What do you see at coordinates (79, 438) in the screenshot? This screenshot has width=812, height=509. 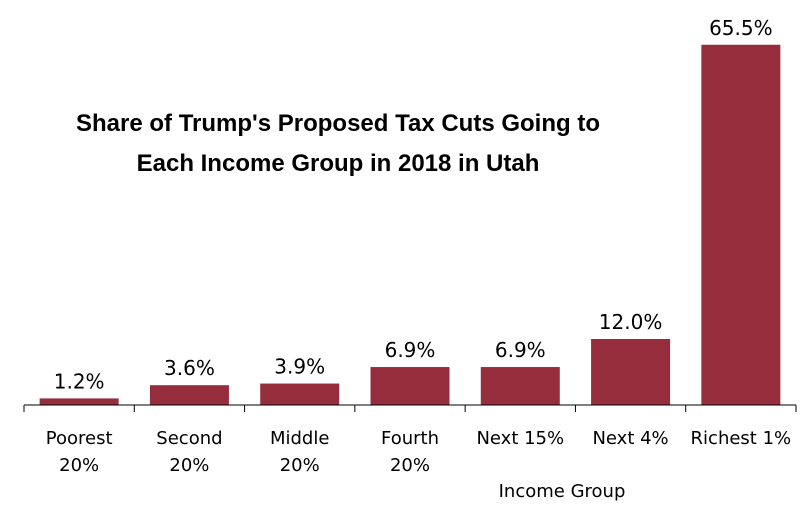 I see `x-tick-label: Poorest` at bounding box center [79, 438].